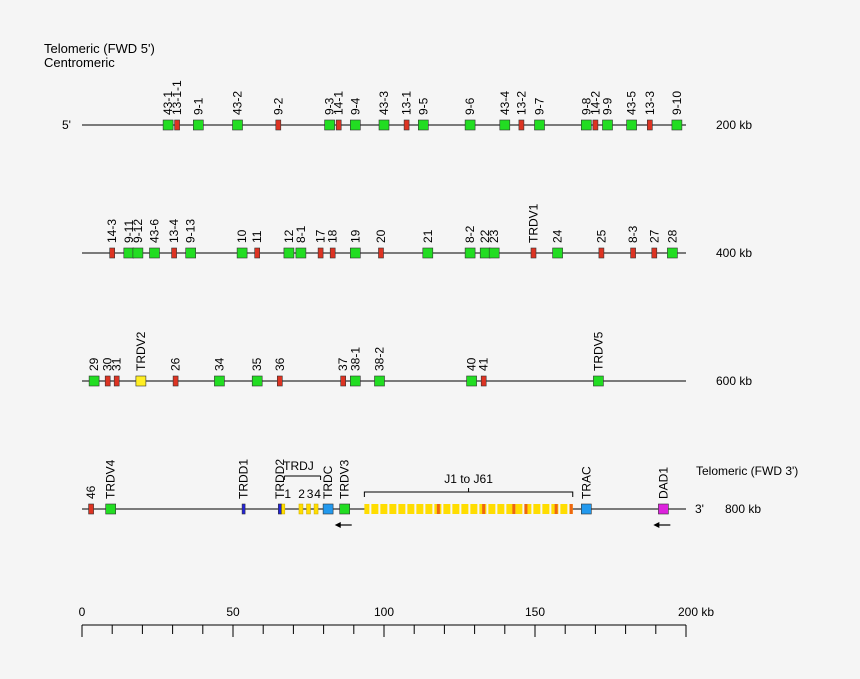 The height and width of the screenshot is (679, 860). What do you see at coordinates (355, 236) in the screenshot?
I see `gene-19-label: 19` at bounding box center [355, 236].